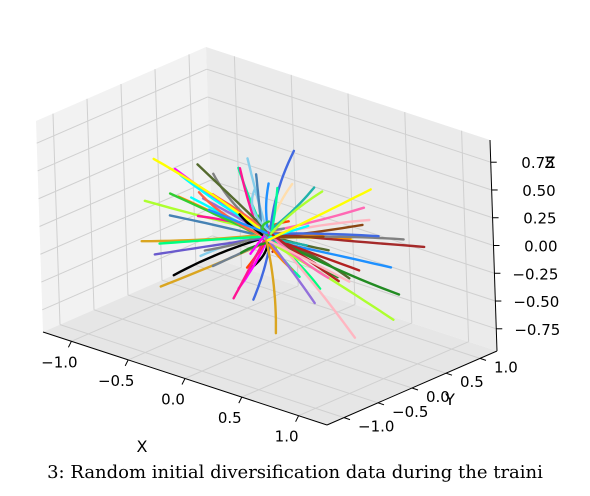  I want to click on z-tick-label: 0.00, so click(540, 247).